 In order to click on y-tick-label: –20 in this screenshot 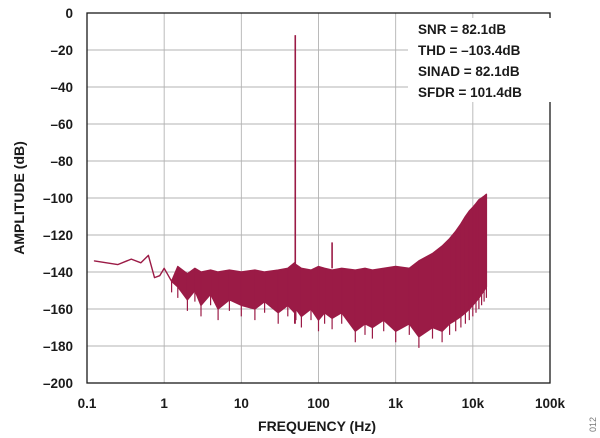, I will do `click(61, 50)`.